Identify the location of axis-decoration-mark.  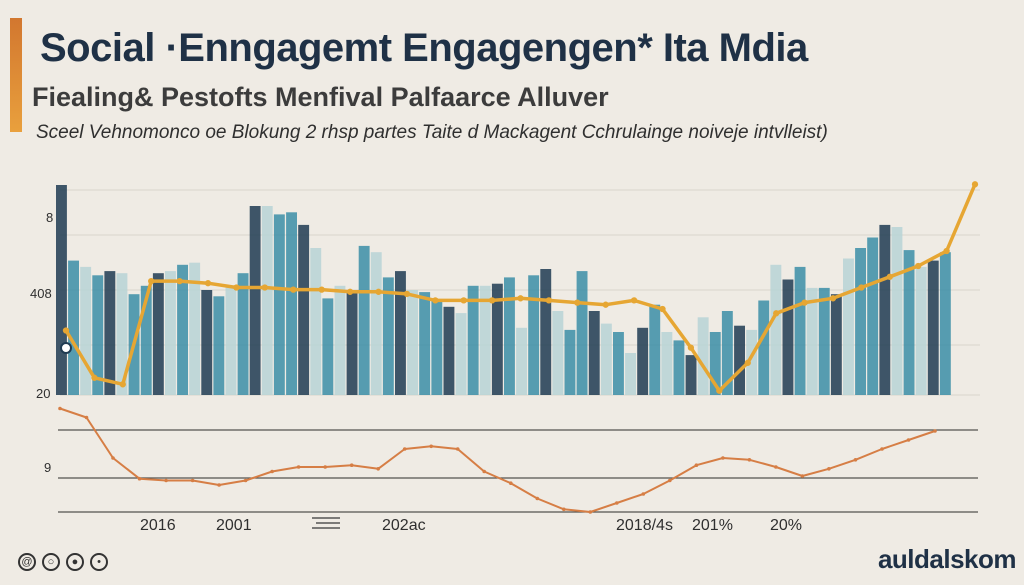
(326, 523).